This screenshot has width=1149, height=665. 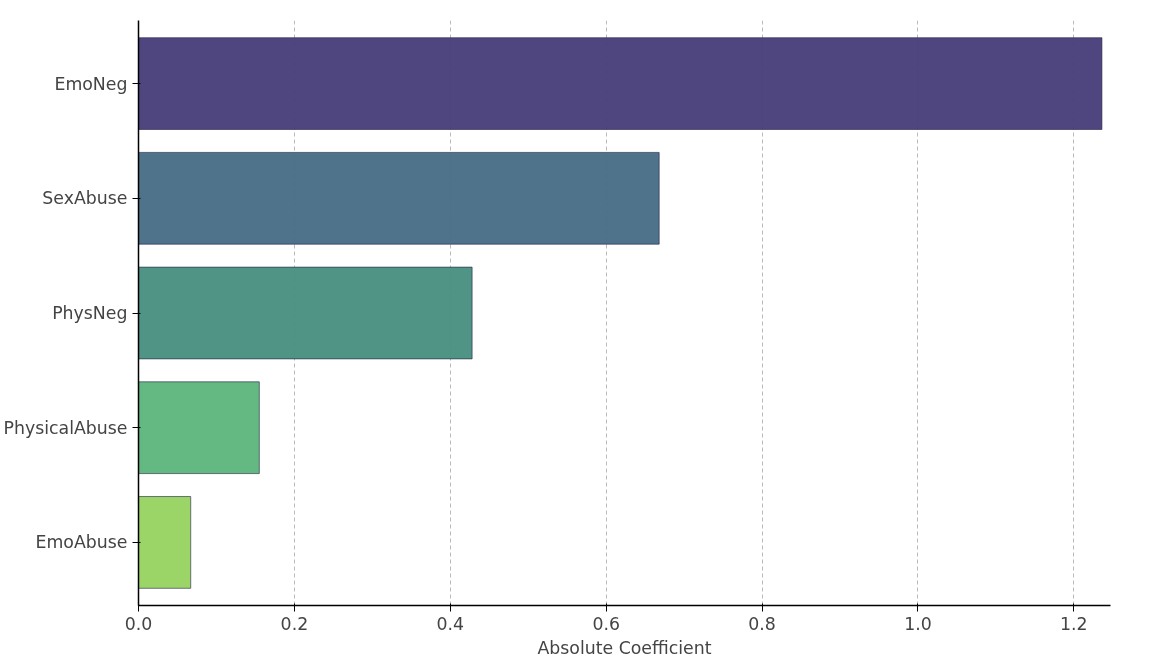 What do you see at coordinates (90, 313) in the screenshot?
I see `y-tick-label: PhysNeg` at bounding box center [90, 313].